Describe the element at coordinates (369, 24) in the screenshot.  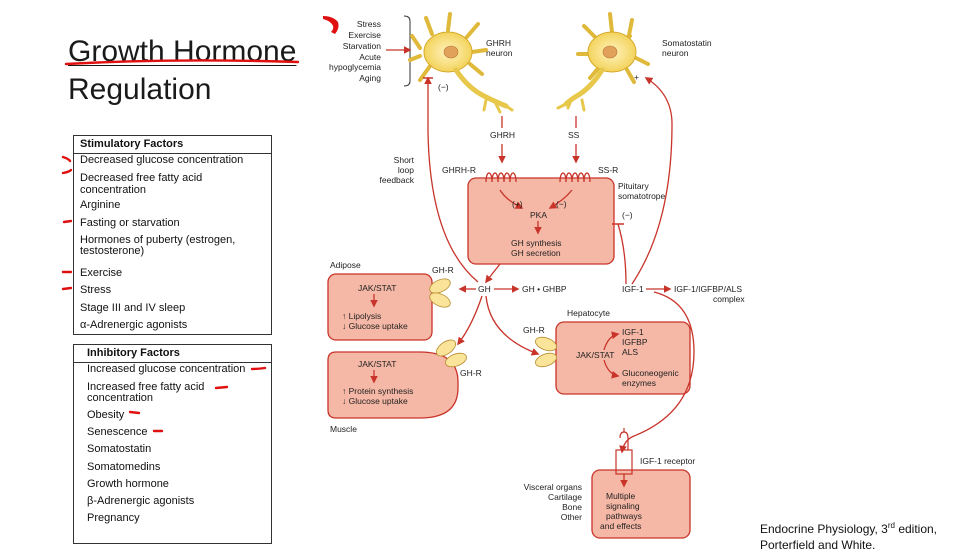
I see `input-label: Stress` at that location.